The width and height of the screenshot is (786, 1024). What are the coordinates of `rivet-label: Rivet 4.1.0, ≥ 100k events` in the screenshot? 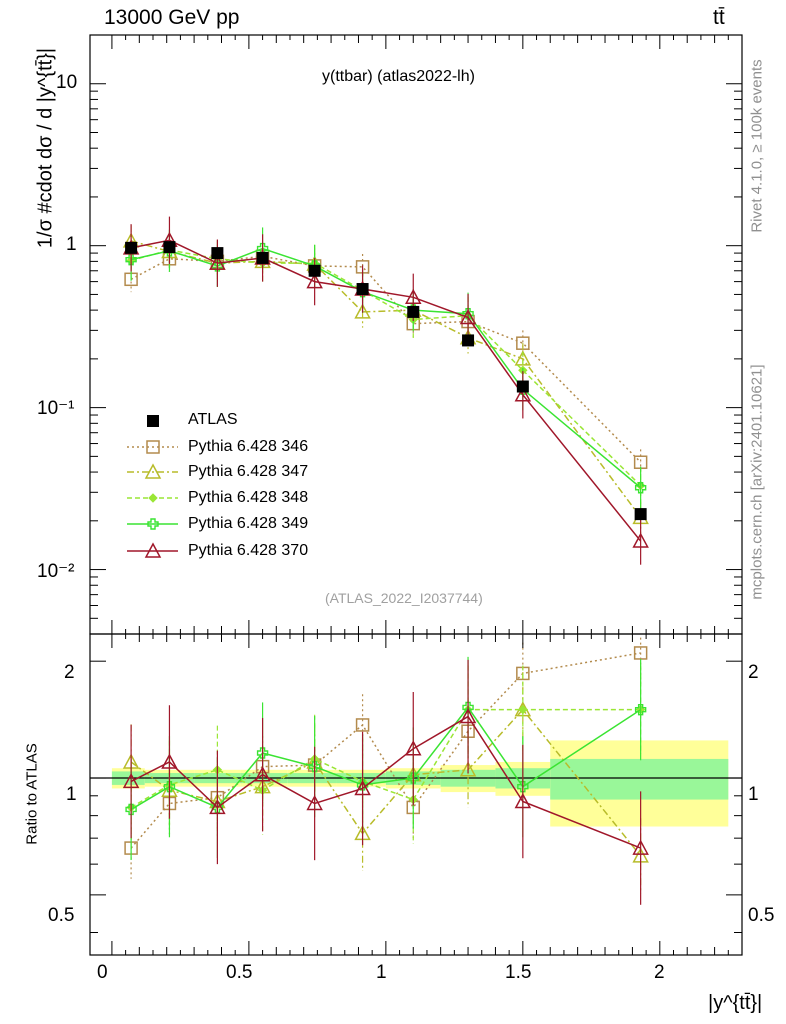 It's located at (757, 146).